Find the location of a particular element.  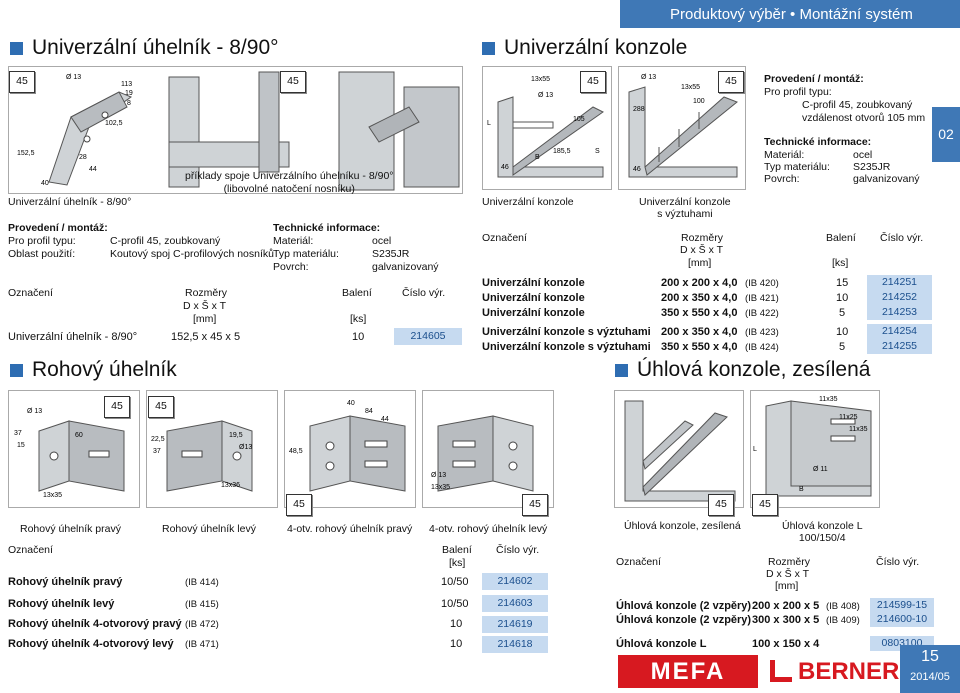

th-cislo: Číslo výr. is located at coordinates (898, 562).